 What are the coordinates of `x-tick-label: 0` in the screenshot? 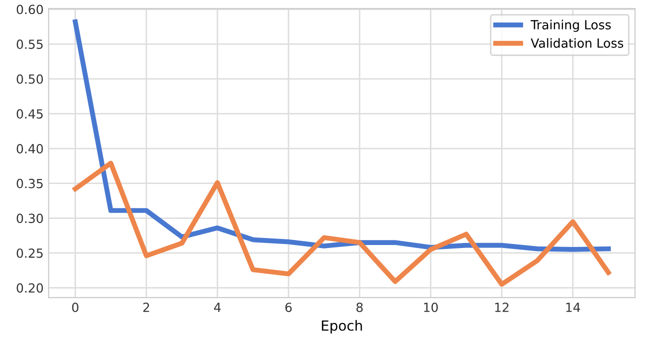 It's located at (75, 307).